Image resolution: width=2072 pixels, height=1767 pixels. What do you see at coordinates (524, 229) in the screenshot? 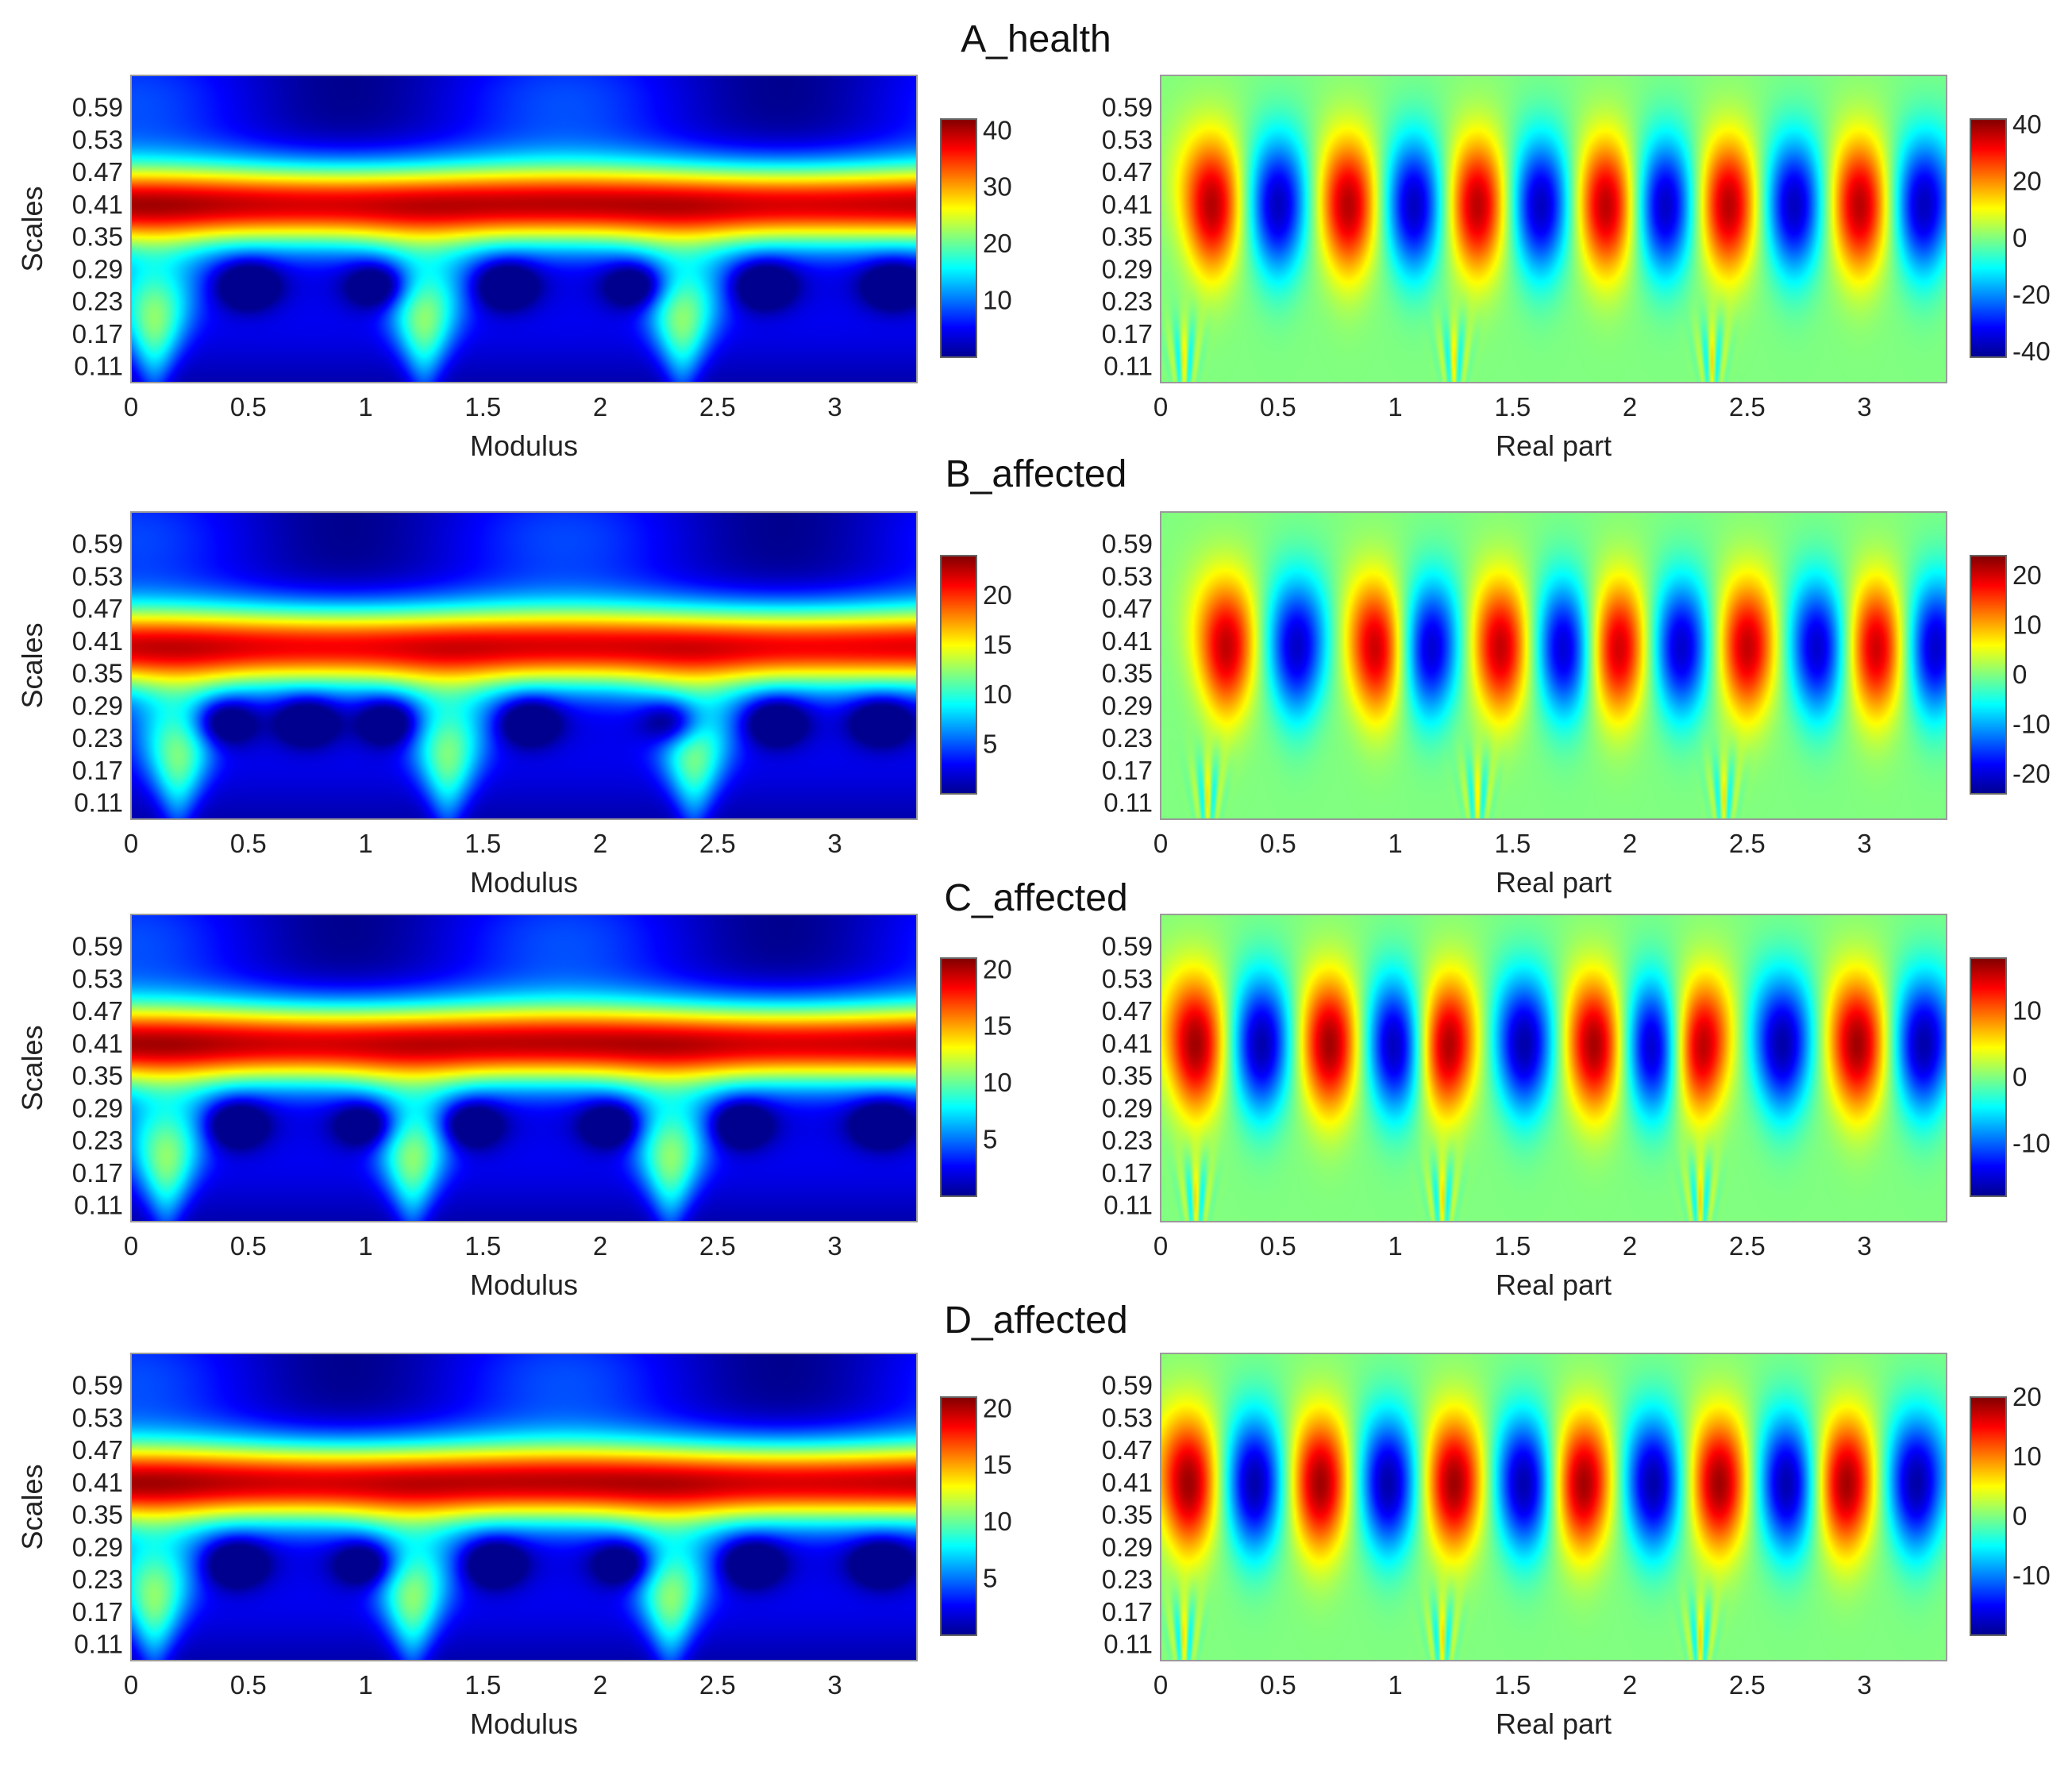
I see `plot-frame` at bounding box center [524, 229].